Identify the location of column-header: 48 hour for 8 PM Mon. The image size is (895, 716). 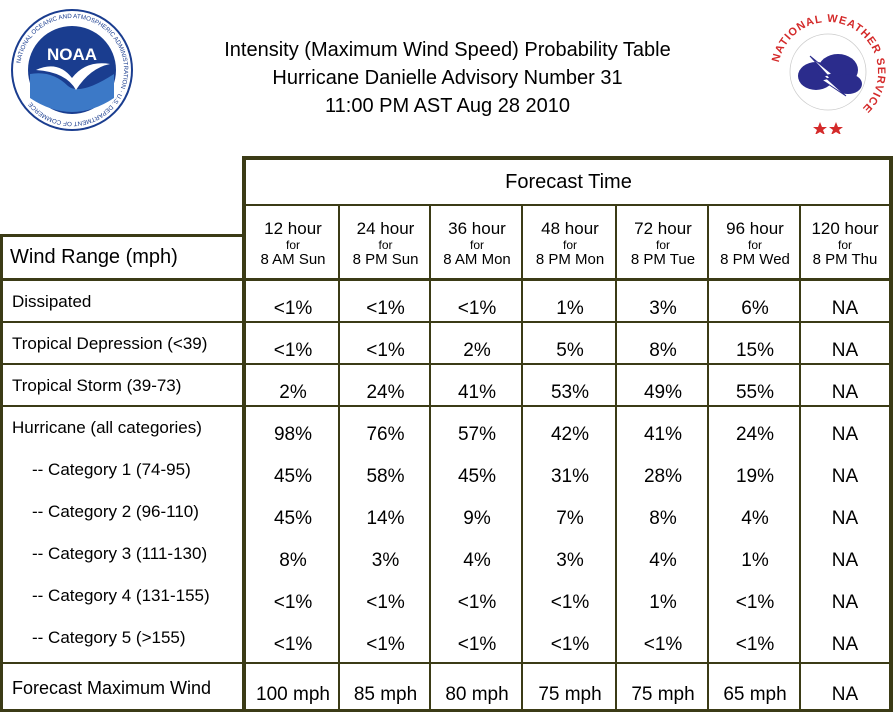
(570, 242).